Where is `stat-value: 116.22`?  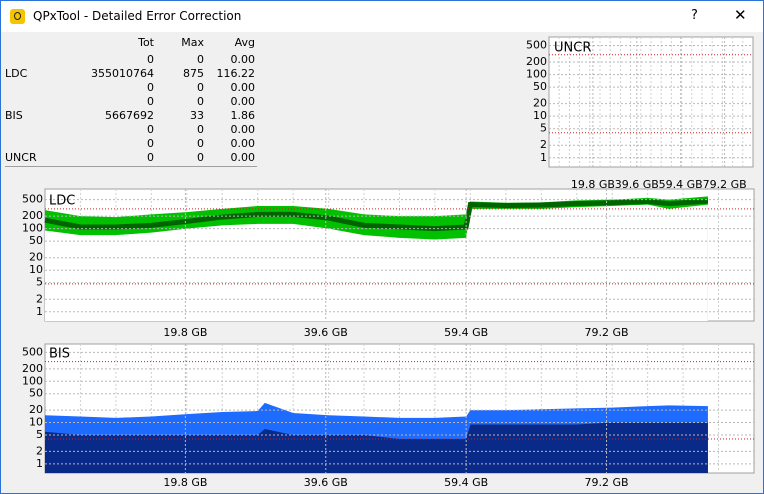 stat-value: 116.22 is located at coordinates (236, 73).